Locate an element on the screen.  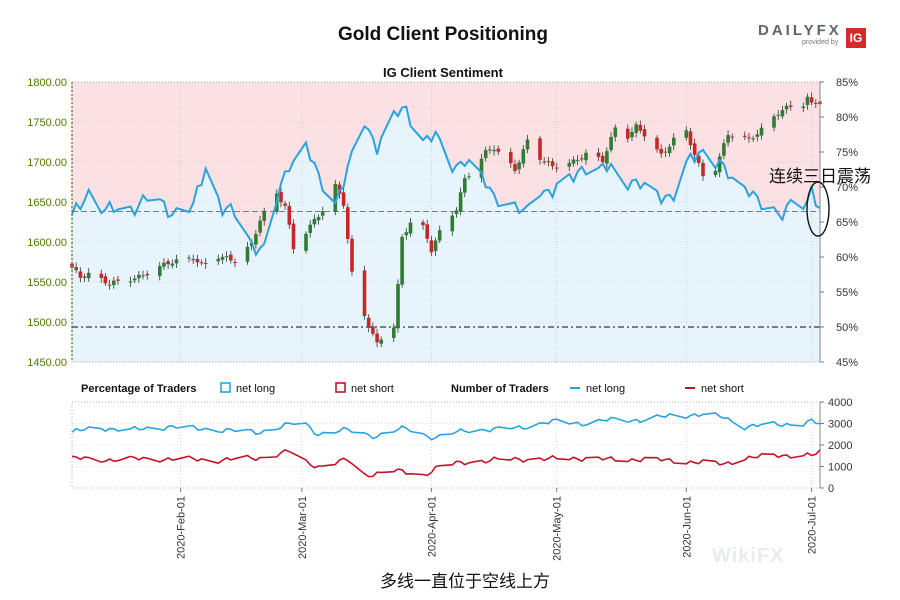
count-tick-label: 4000 is located at coordinates (840, 403).